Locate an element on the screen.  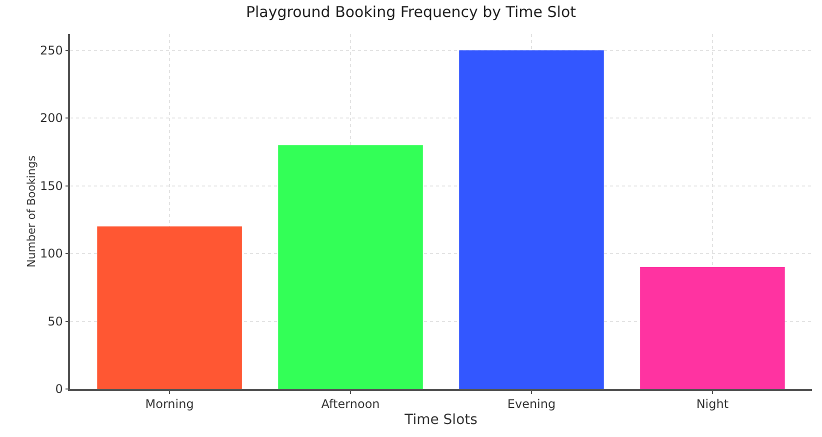
chart-title: Playground Booking Frequency by Time Slot is located at coordinates (411, 12).